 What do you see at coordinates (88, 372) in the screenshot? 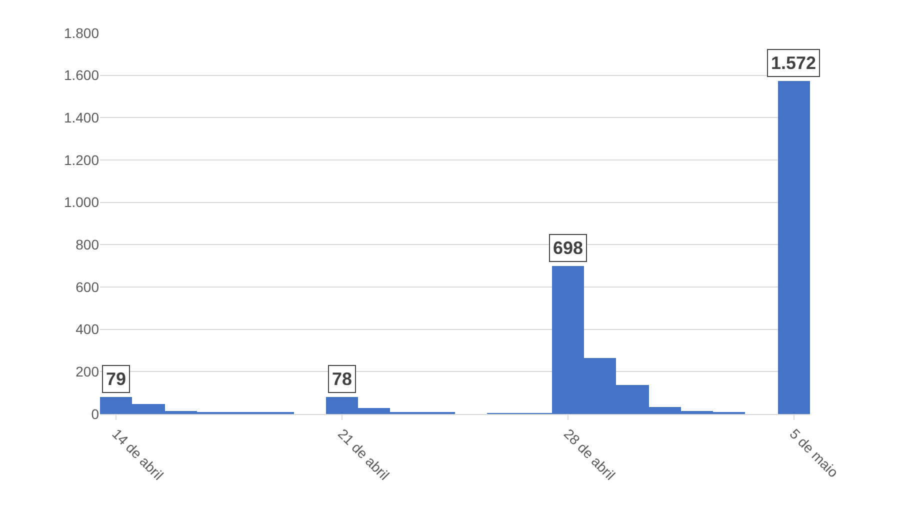
I see `y-tick-label: 200` at bounding box center [88, 372].